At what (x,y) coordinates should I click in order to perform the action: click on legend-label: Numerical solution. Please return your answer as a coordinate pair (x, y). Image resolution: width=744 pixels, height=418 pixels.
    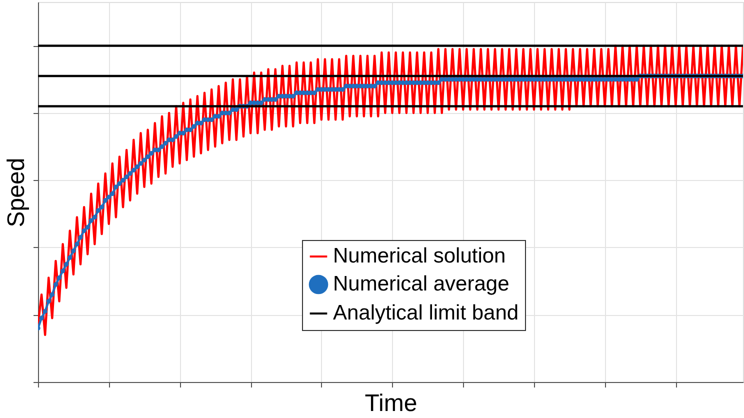
    Looking at the image, I should click on (419, 256).